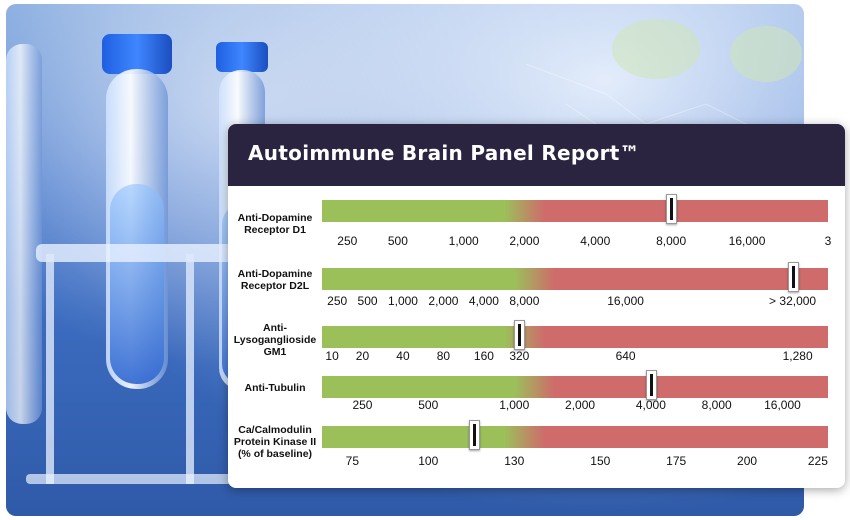  Describe the element at coordinates (575, 211) in the screenshot. I see `result-bar-dopamine-d1` at that location.